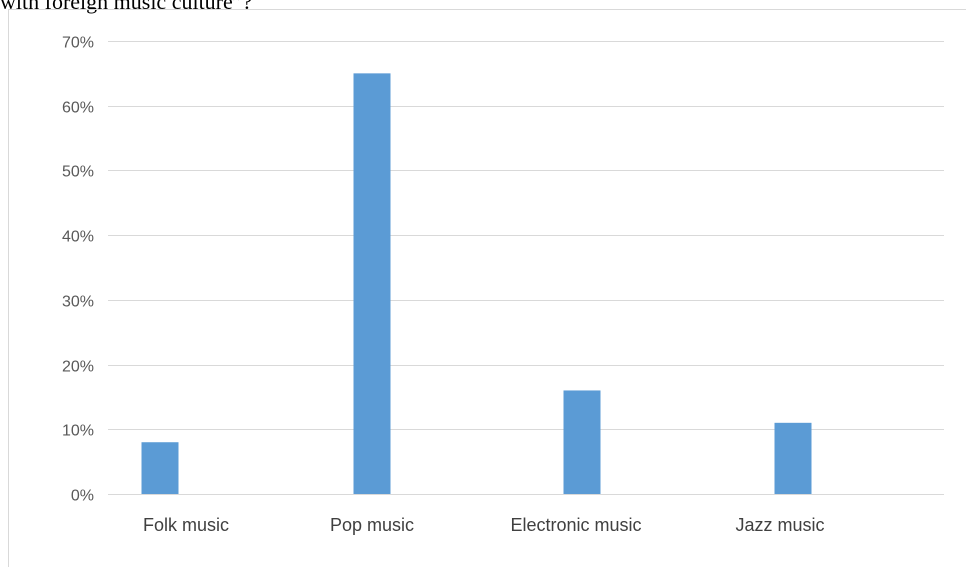 Image resolution: width=968 pixels, height=569 pixels. What do you see at coordinates (82, 496) in the screenshot?
I see `y-tick-label: 0%` at bounding box center [82, 496].